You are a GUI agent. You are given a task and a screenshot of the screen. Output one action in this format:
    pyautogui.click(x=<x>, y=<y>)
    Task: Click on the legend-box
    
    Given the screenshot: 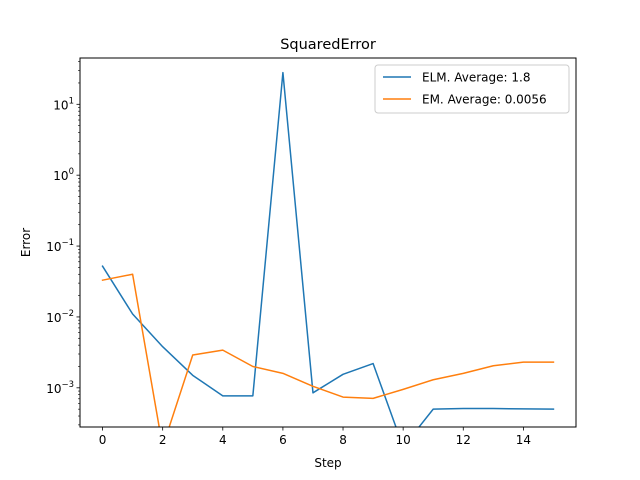 What is the action you would take?
    pyautogui.click(x=472, y=89)
    